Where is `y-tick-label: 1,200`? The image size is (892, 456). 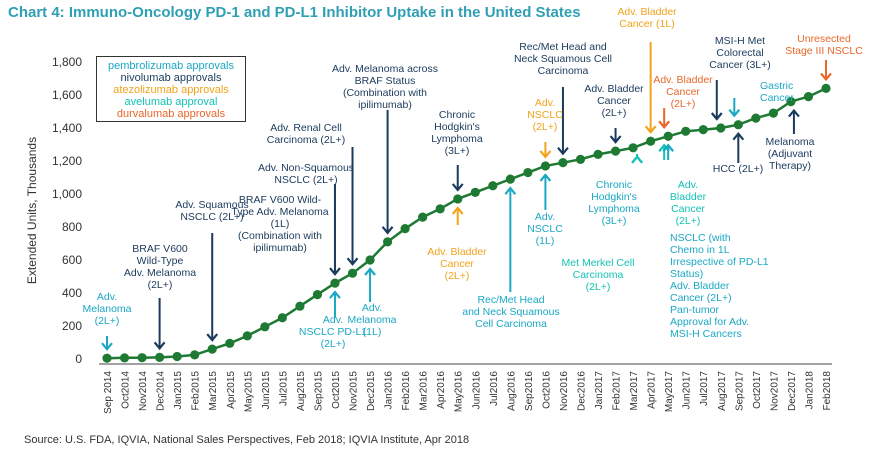 y-tick-label: 1,200 is located at coordinates (67, 161).